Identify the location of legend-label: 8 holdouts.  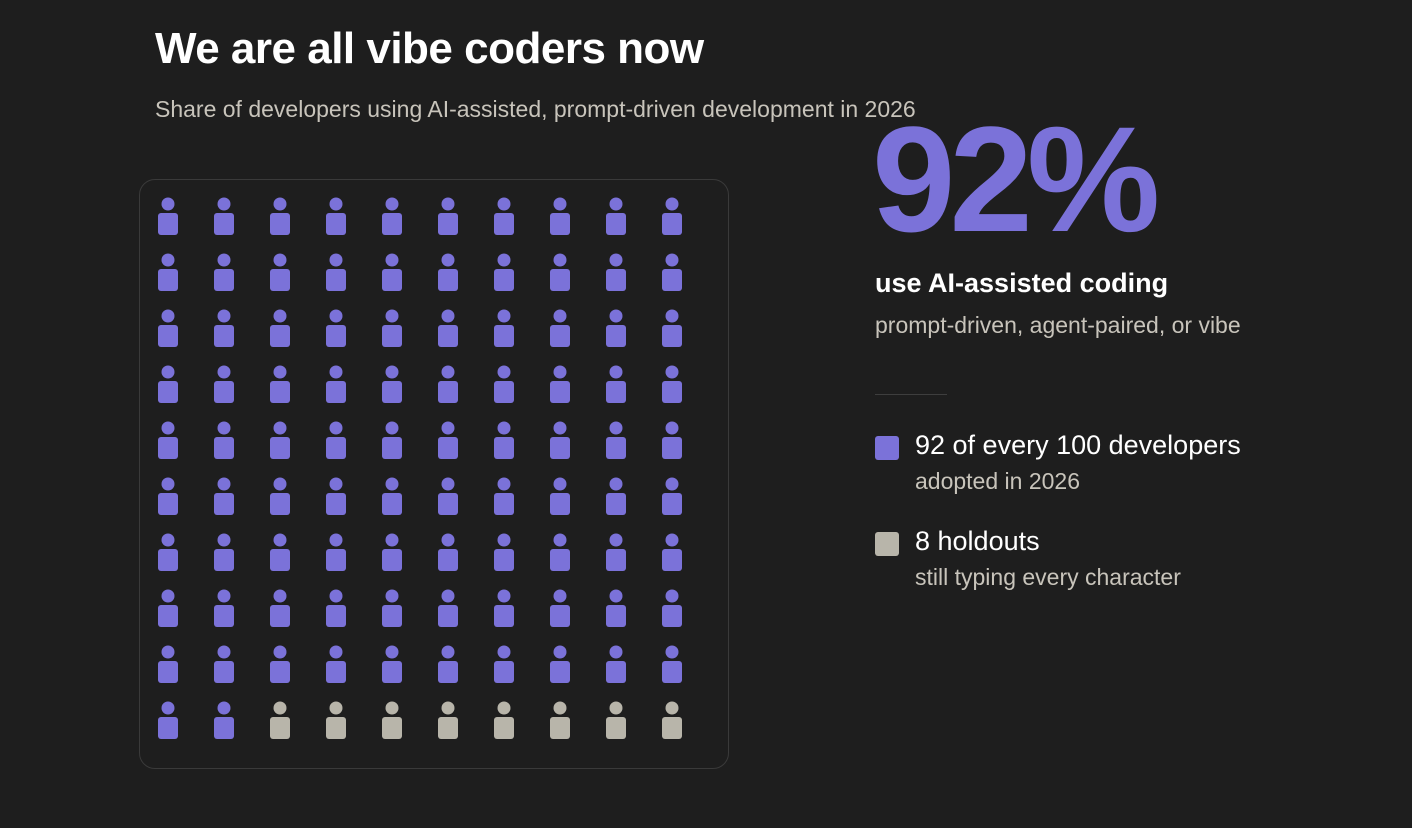
(977, 541).